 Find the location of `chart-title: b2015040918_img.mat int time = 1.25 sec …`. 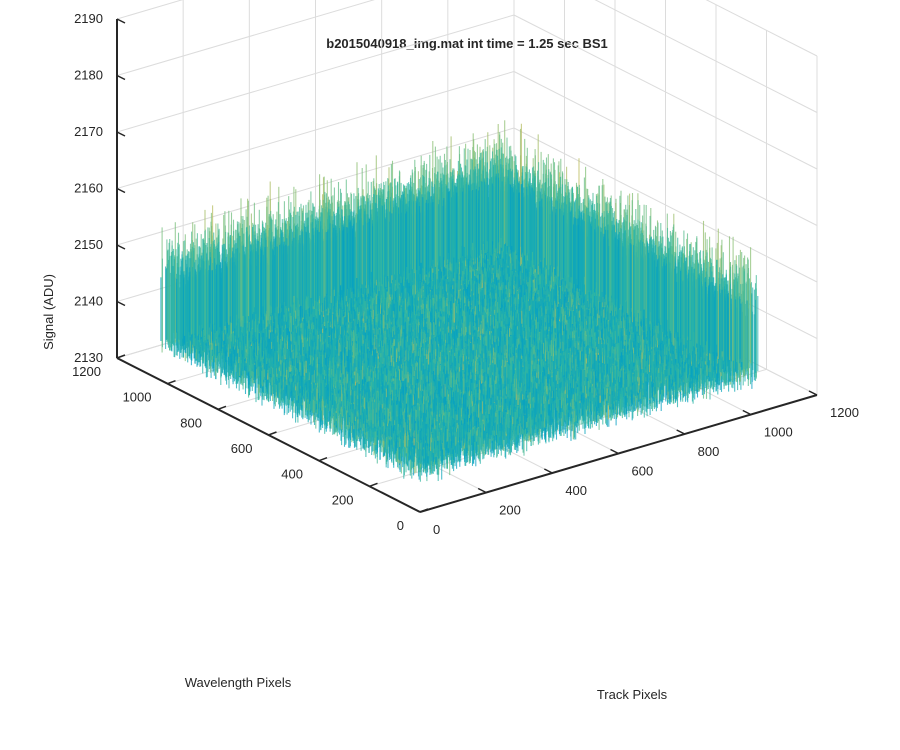

chart-title: b2015040918_img.mat int time = 1.25 sec … is located at coordinates (466, 43).